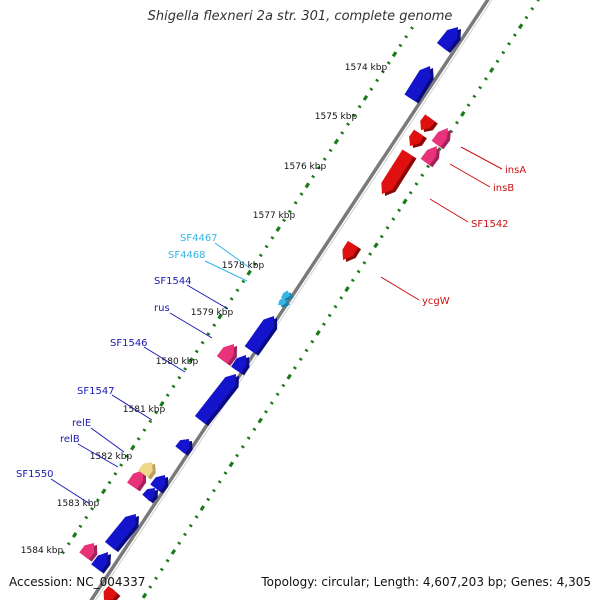 The width and height of the screenshot is (600, 604). I want to click on gene-top-blue, so click(448, 40).